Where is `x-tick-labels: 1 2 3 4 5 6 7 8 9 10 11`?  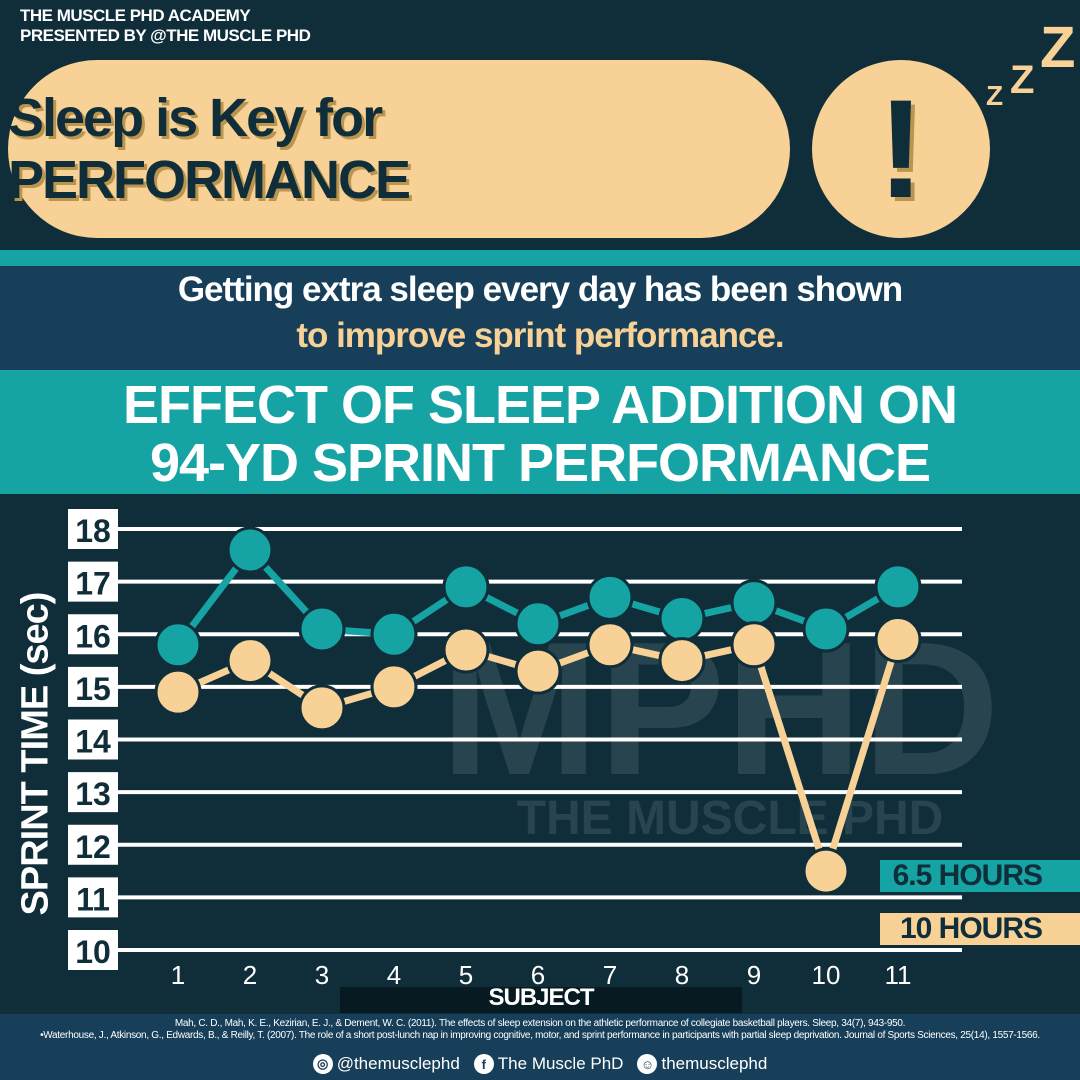
x-tick-labels: 1 2 3 4 5 6 7 8 9 10 11 is located at coordinates (541, 975).